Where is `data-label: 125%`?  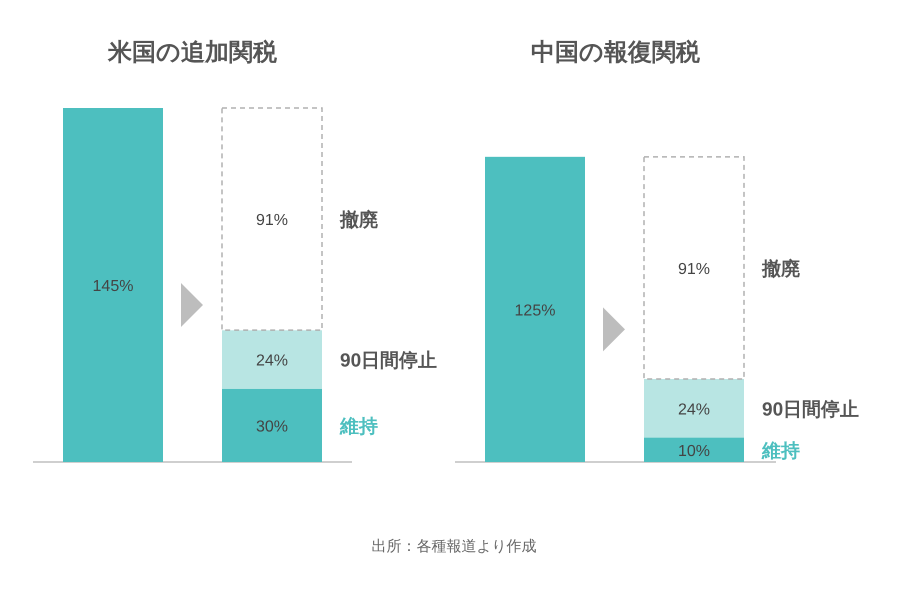 data-label: 125% is located at coordinates (535, 311).